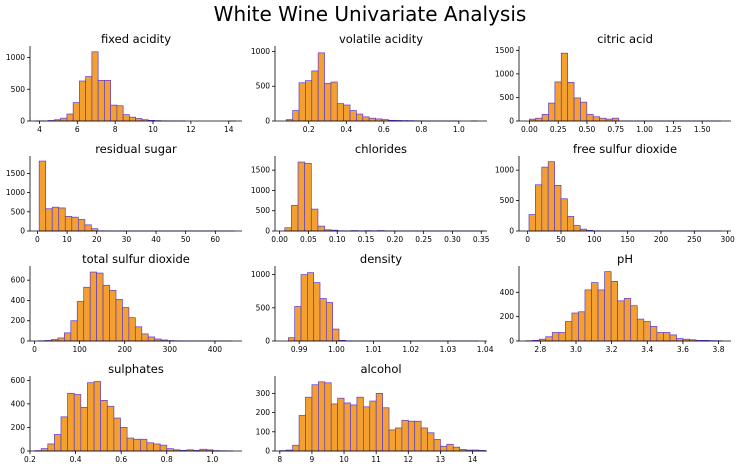 This screenshot has height=470, width=740. I want to click on total-sulfur-dioxide-ytick-label: 400, so click(18, 300).